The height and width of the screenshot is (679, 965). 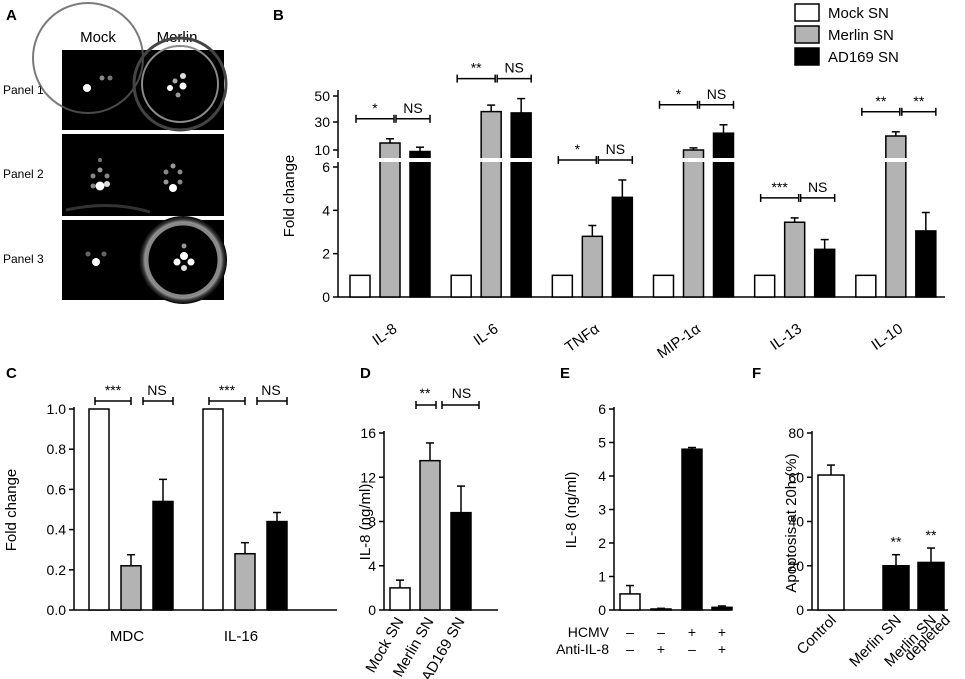 I want to click on f-cat-label-0-0: Control, so click(x=817, y=635).